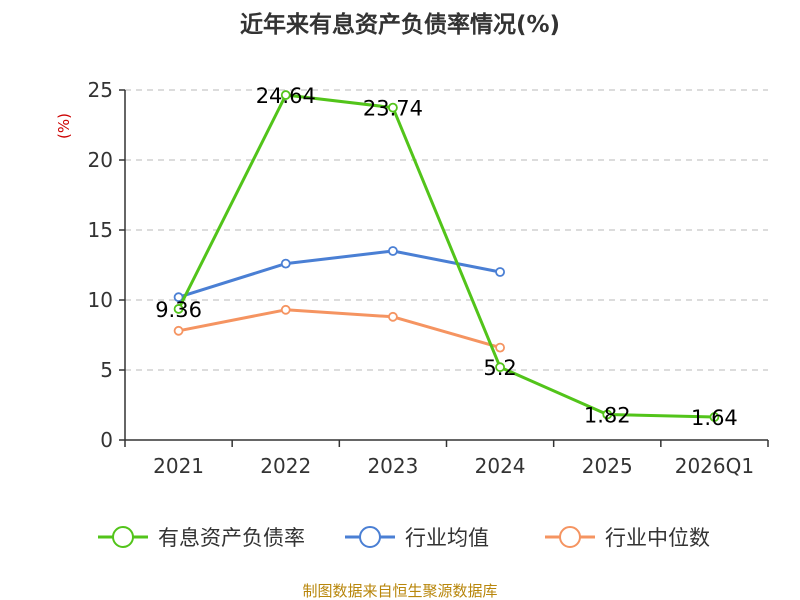  I want to click on legend: 有息资产负债率 行业均值 行业中位数, so click(404, 538).